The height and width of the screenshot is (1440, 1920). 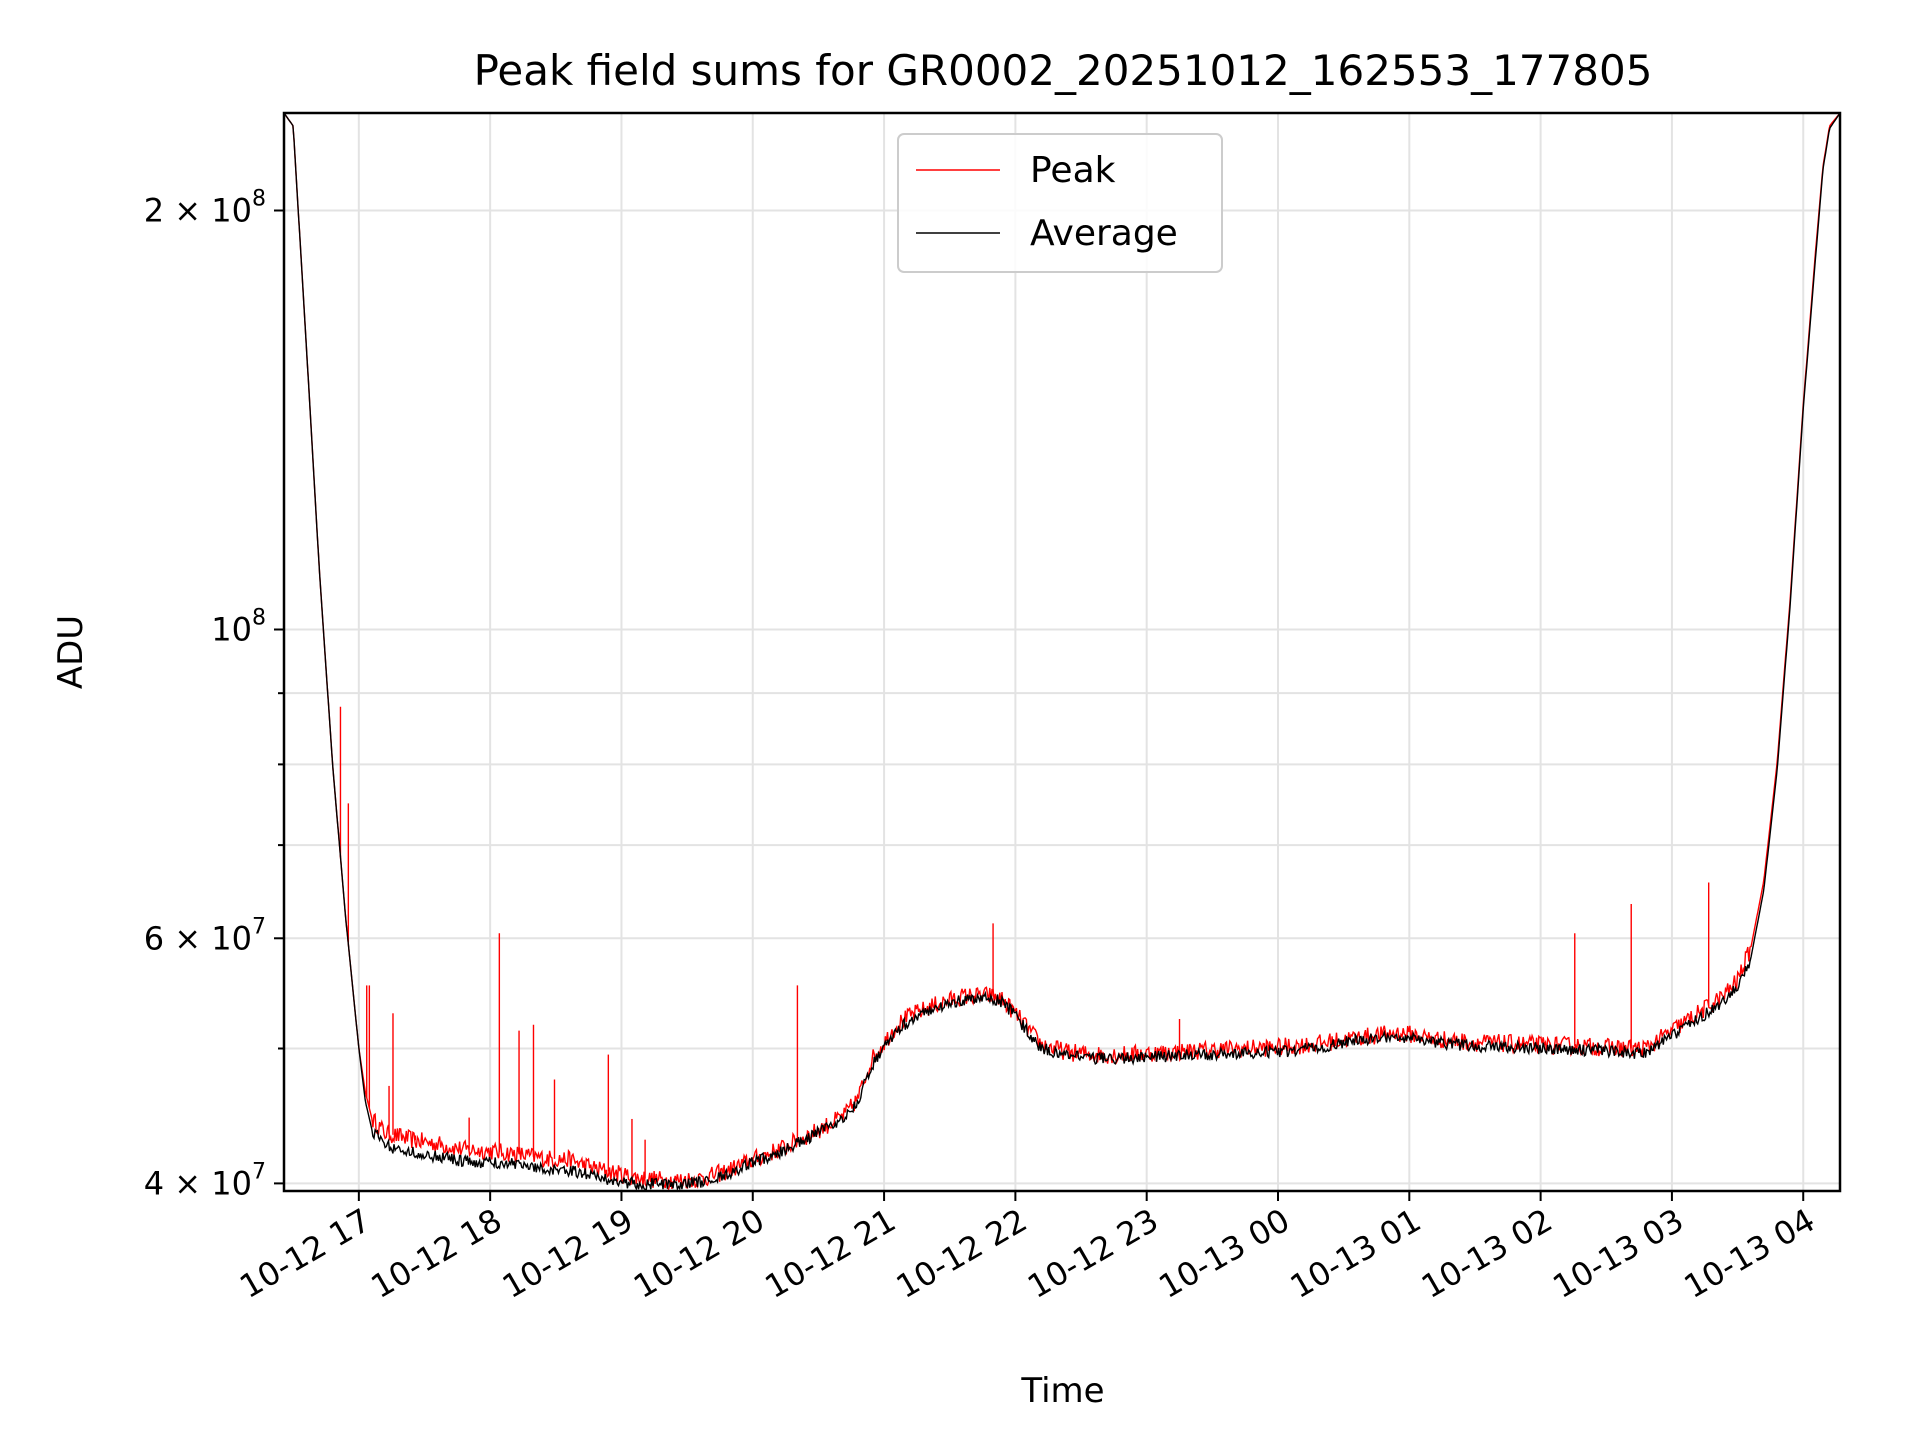 What do you see at coordinates (198, 1183) in the screenshot?
I see `y-tick-base: 4 × 10` at bounding box center [198, 1183].